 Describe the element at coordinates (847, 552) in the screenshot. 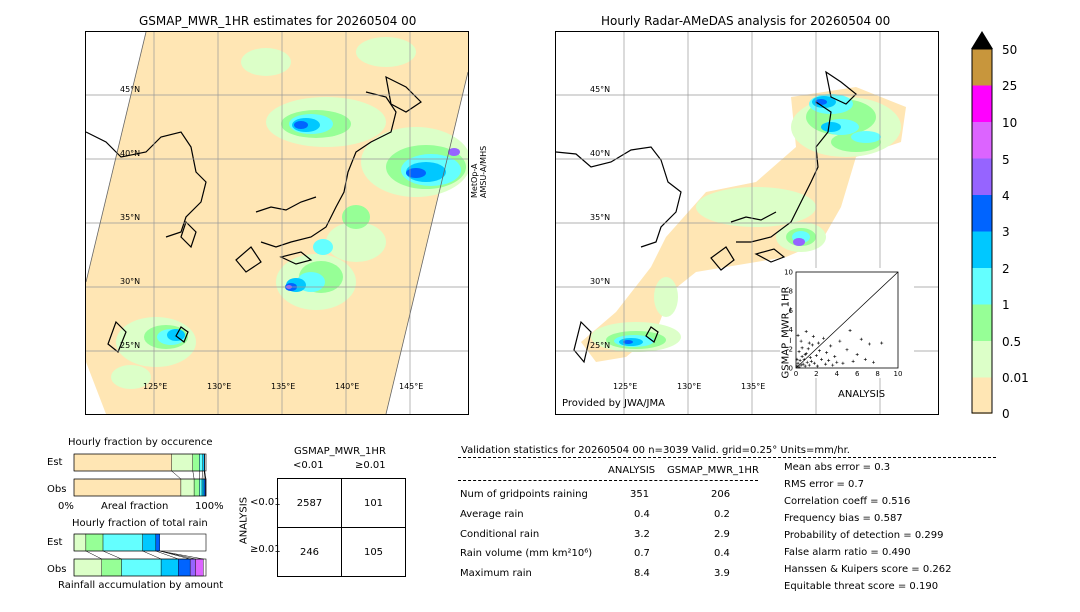

I see `score-far: False alarm ratio = 0.490` at that location.